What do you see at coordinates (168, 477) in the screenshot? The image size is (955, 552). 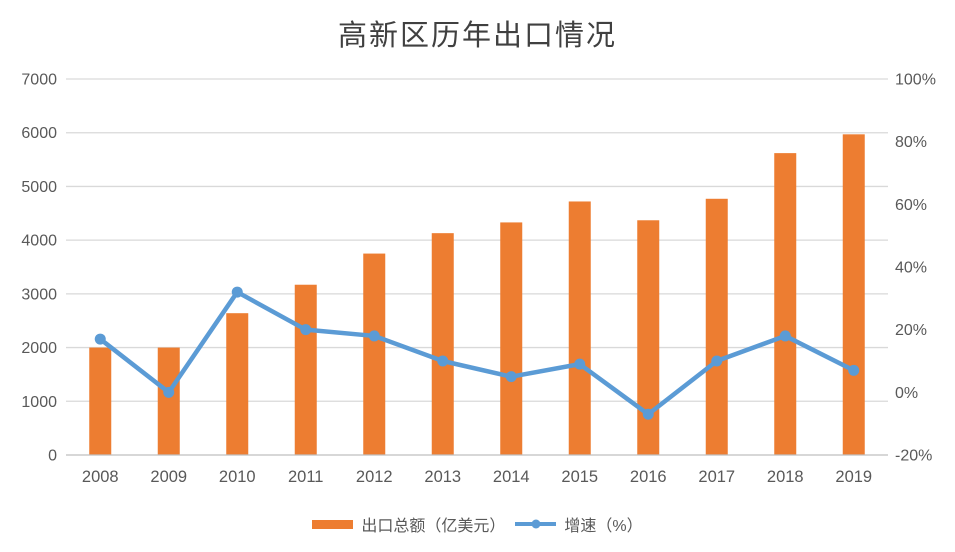 I see `x-axis-label: 2009` at bounding box center [168, 477].